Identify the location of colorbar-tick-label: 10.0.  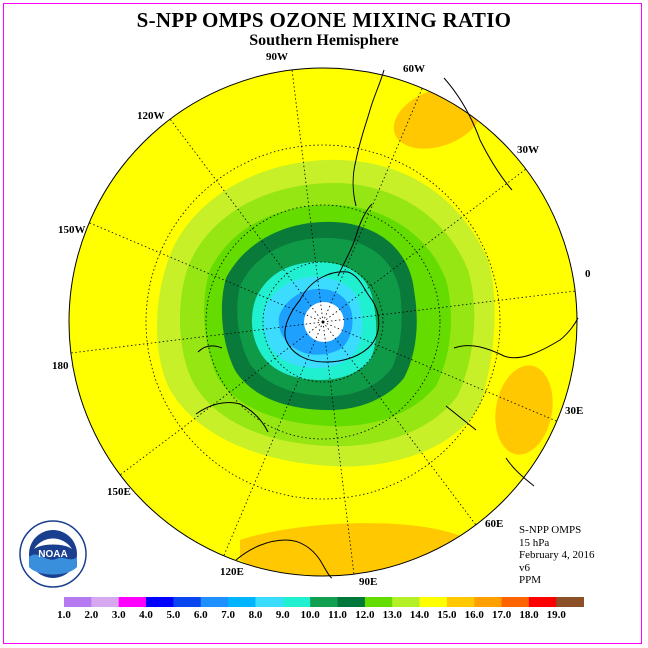
(310, 615).